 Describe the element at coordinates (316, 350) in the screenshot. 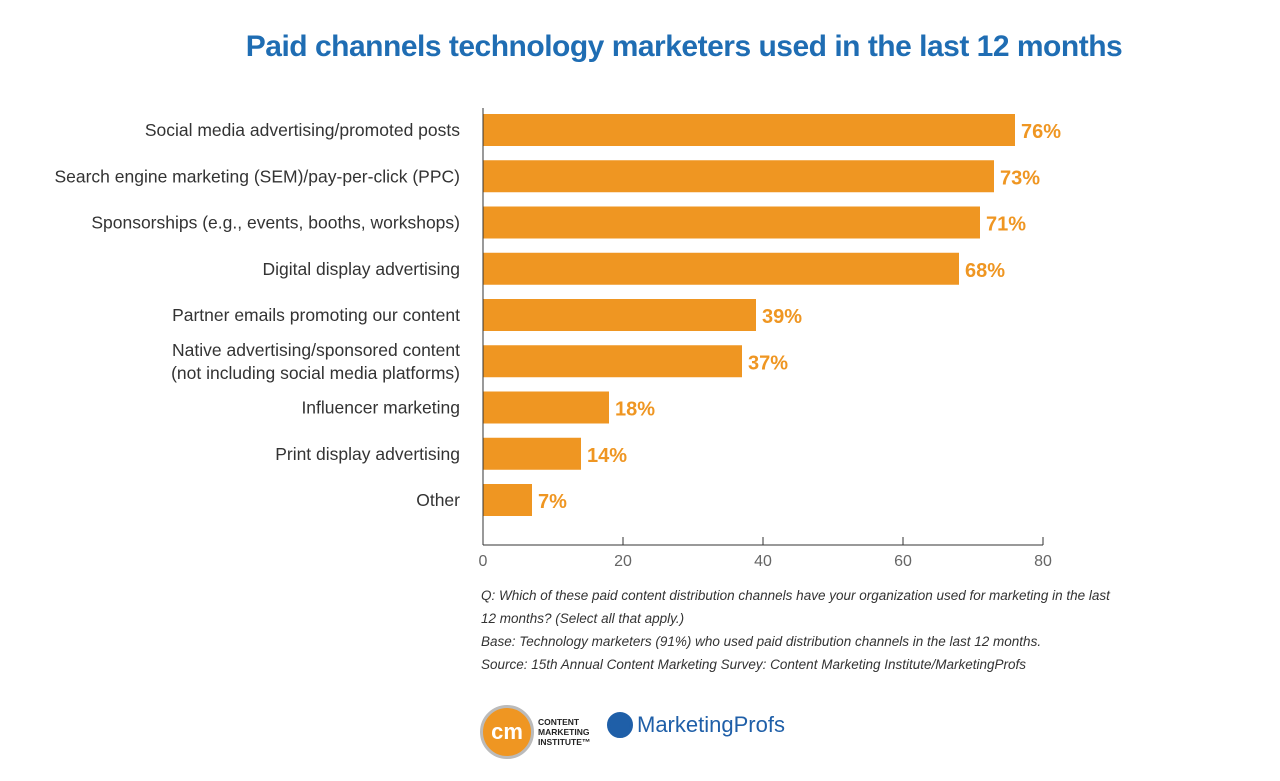

I see `category-label: Native advertising/sponsored content` at that location.